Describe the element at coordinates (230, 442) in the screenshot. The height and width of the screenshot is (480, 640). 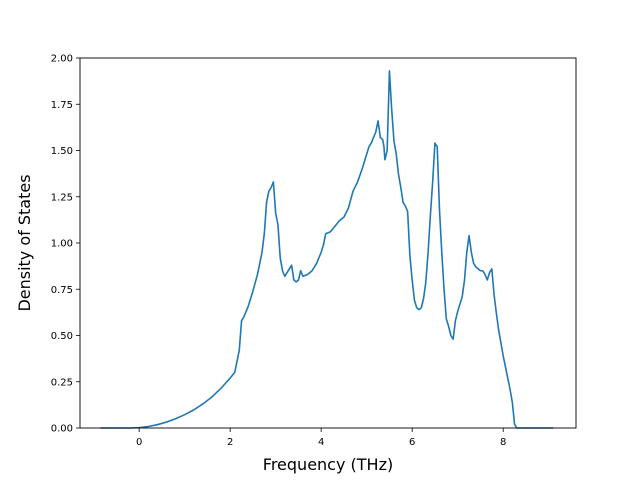
I see `x-tick-label: 2` at that location.